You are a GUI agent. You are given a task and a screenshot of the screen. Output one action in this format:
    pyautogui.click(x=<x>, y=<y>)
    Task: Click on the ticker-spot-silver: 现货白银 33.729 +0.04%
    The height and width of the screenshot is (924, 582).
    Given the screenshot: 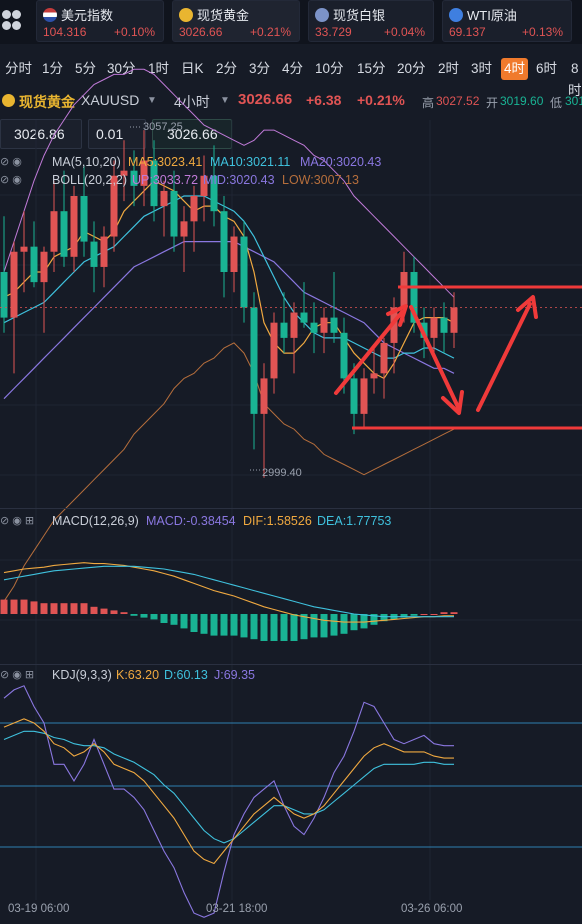 What is the action you would take?
    pyautogui.click(x=371, y=21)
    